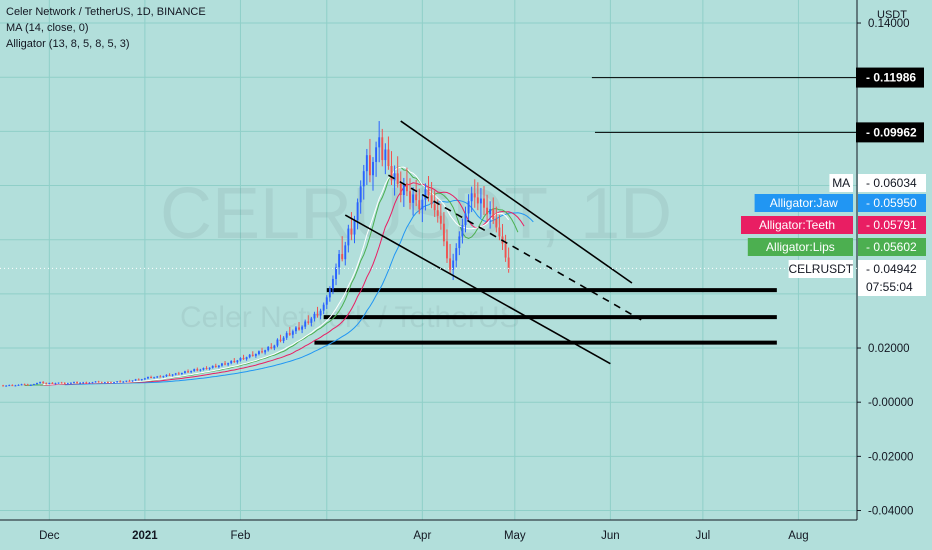 This screenshot has height=550, width=932. I want to click on price-tag-value: - 0.05950, so click(891, 203).